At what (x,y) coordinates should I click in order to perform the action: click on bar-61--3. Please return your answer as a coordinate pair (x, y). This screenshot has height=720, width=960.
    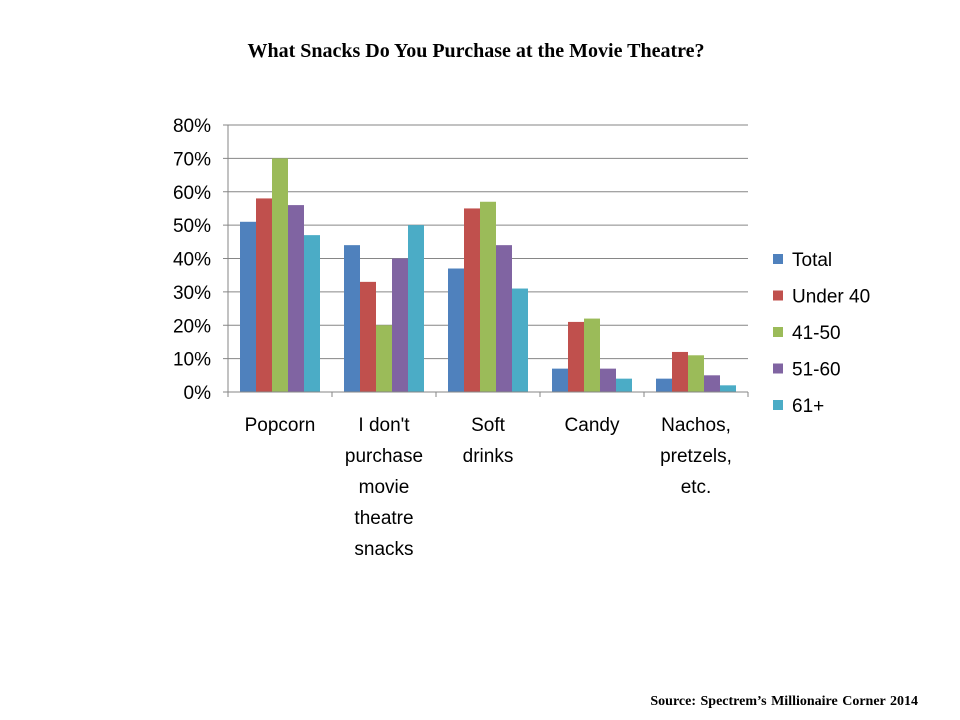
    Looking at the image, I should click on (624, 385).